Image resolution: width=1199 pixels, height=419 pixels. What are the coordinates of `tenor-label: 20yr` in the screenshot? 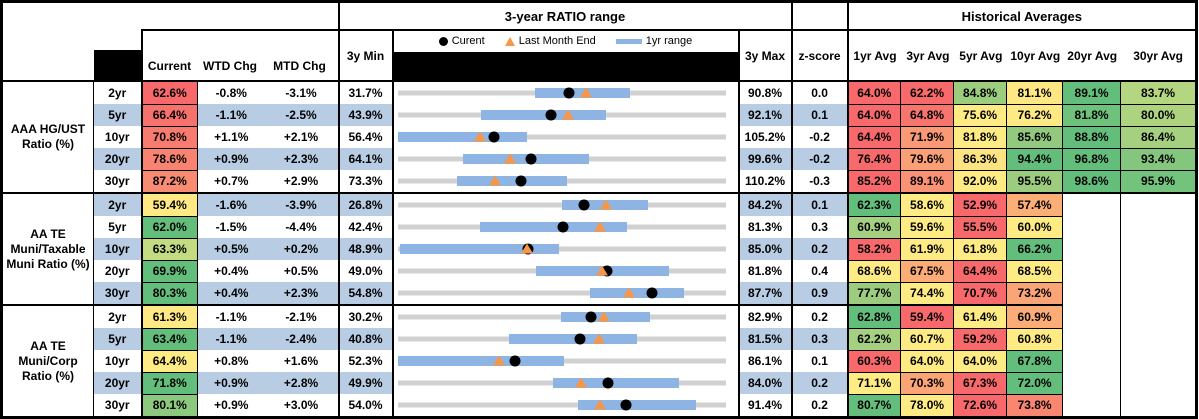 It's located at (118, 159).